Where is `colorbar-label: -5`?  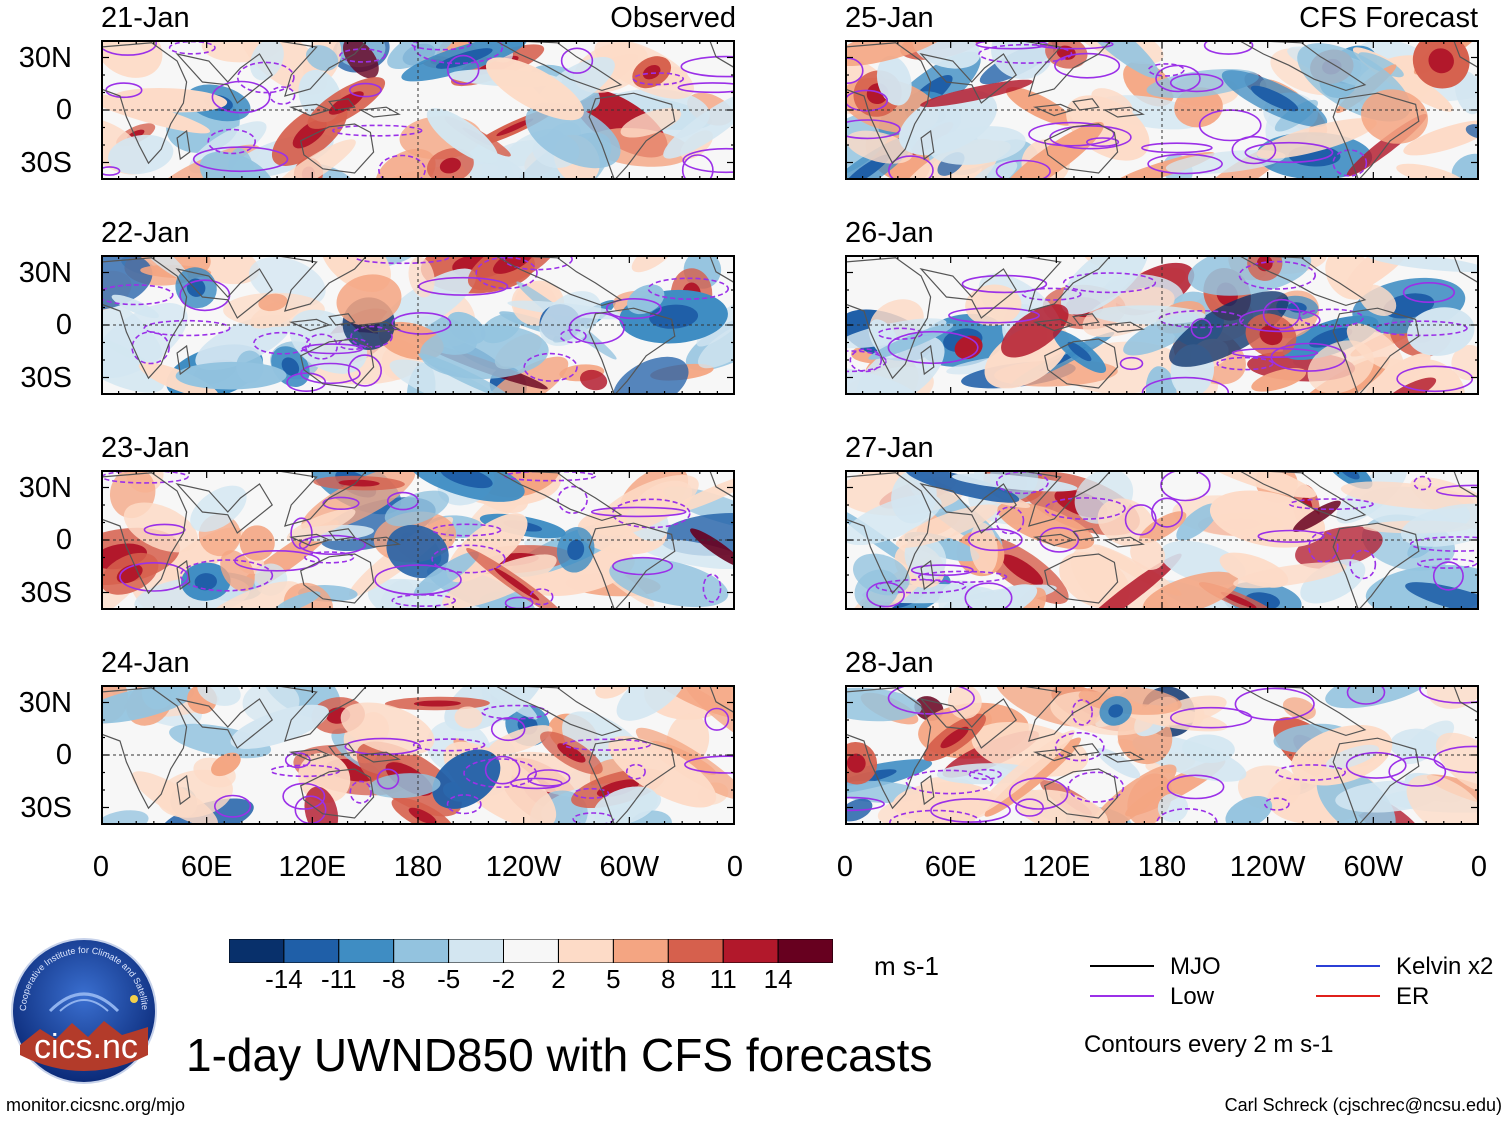
colorbar-label: -5 is located at coordinates (449, 979).